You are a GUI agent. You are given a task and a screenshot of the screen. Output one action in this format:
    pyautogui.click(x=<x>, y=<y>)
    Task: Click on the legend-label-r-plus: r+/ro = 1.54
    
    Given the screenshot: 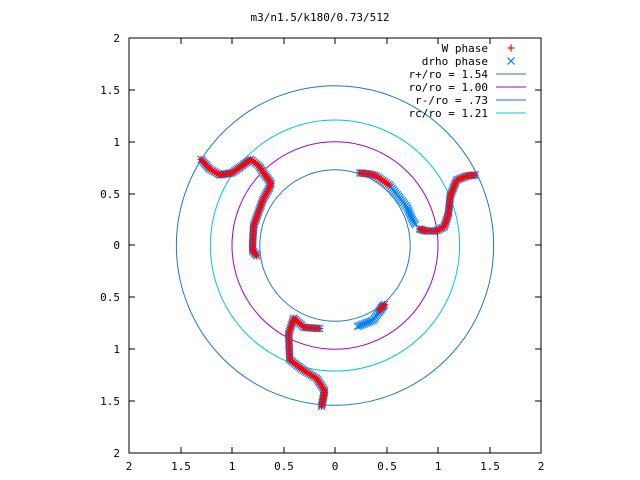 What is the action you would take?
    pyautogui.click(x=449, y=74)
    